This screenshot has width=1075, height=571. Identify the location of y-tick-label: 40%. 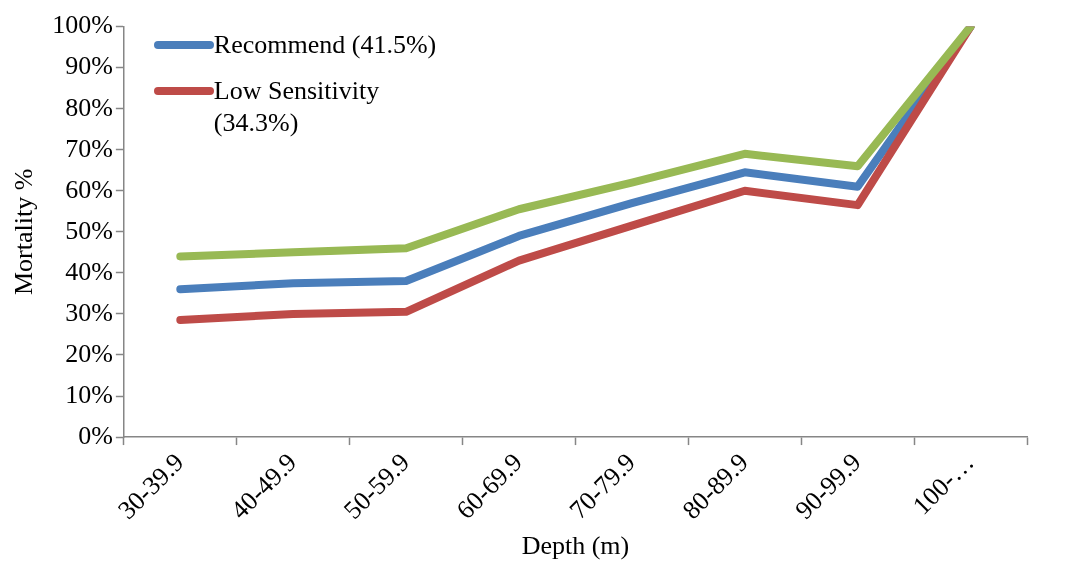
(89, 271).